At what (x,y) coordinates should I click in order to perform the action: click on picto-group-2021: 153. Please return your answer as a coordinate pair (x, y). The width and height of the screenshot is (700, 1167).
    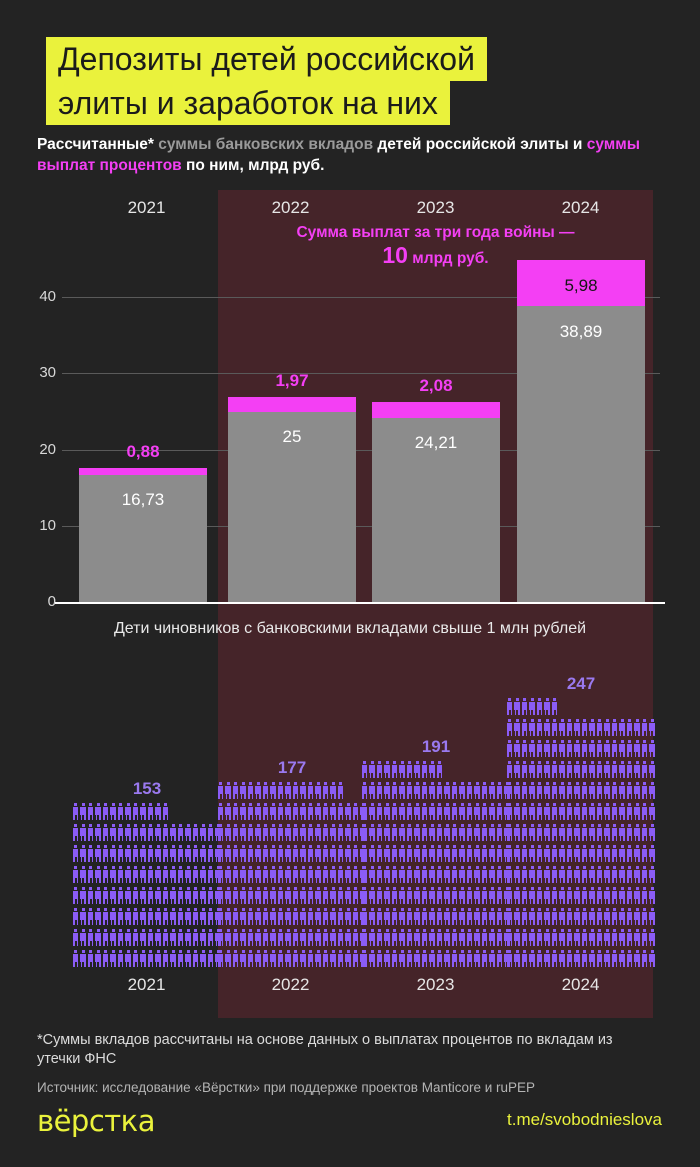
    Looking at the image, I should click on (147, 874).